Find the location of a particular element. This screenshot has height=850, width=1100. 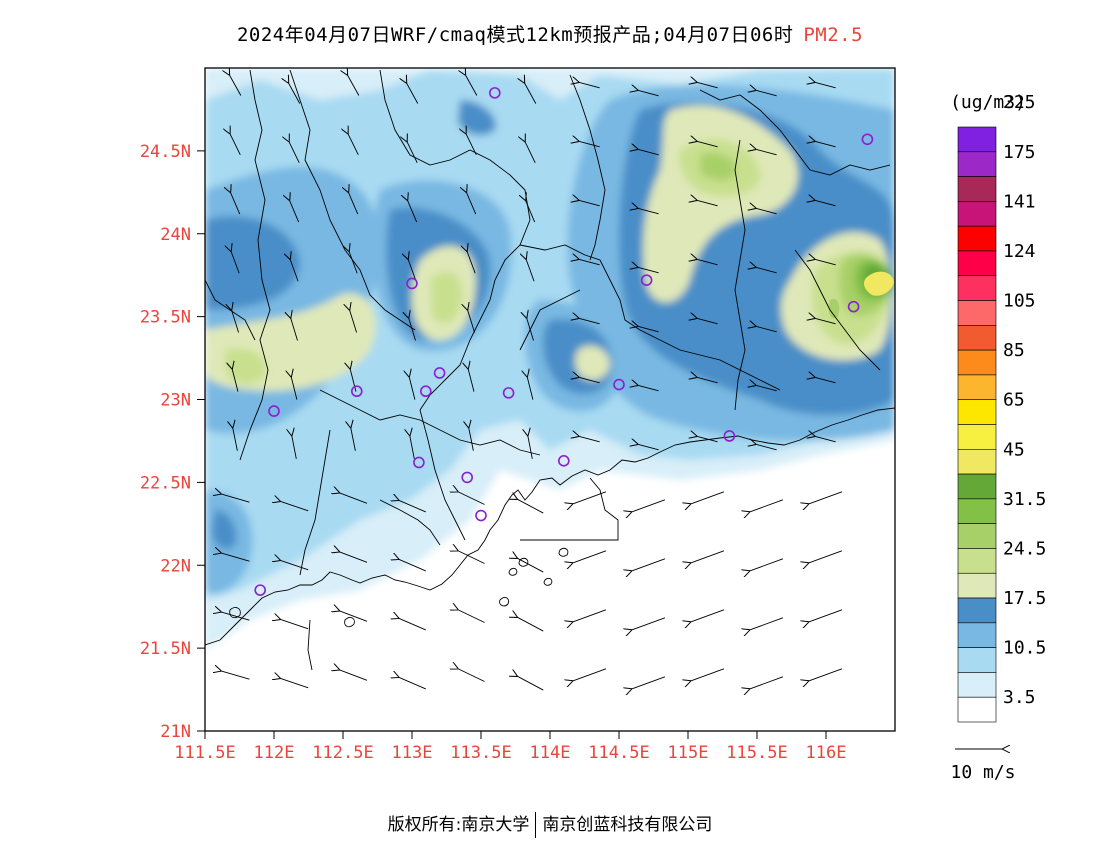

colorbar-label: 141 is located at coordinates (1019, 201).